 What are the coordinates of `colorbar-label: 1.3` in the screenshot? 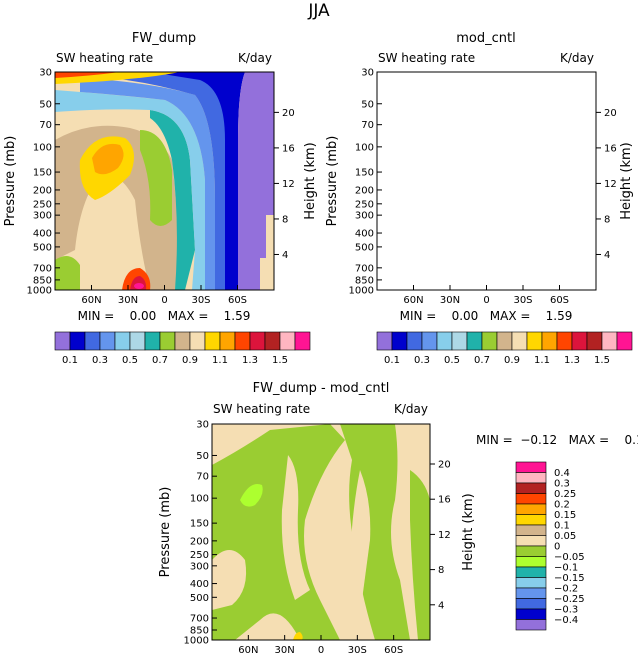 It's located at (572, 360).